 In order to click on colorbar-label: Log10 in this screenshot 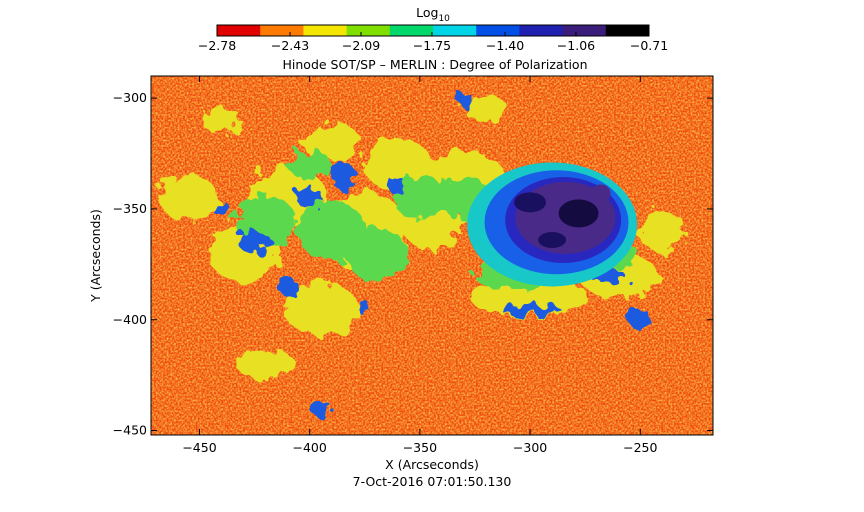, I will do `click(433, 14)`.